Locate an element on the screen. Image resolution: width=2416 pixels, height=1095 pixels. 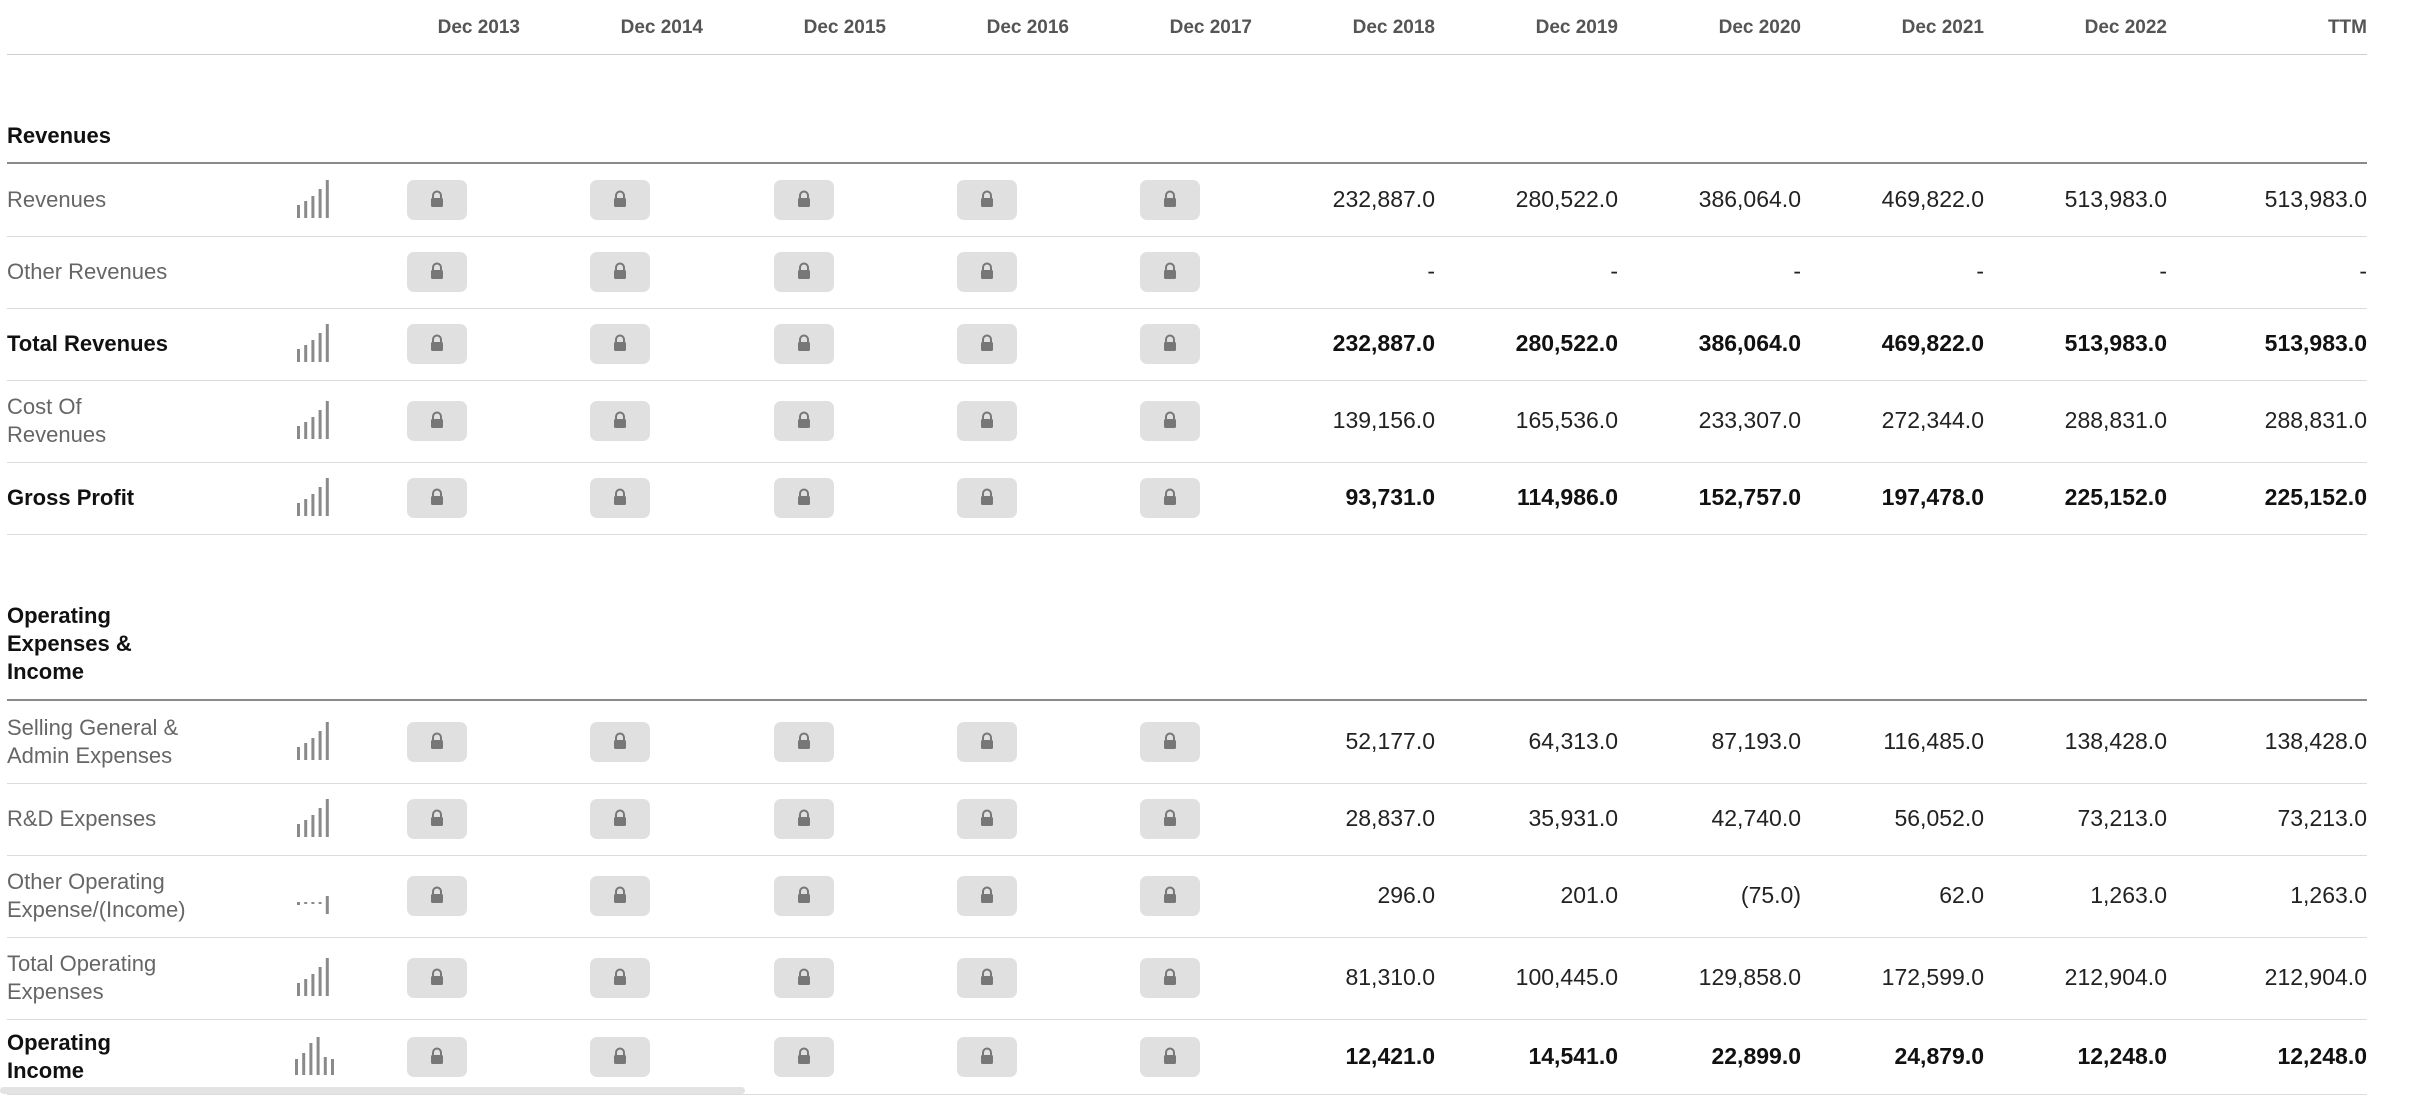
period-header: Dec 2015 is located at coordinates (844, 27).